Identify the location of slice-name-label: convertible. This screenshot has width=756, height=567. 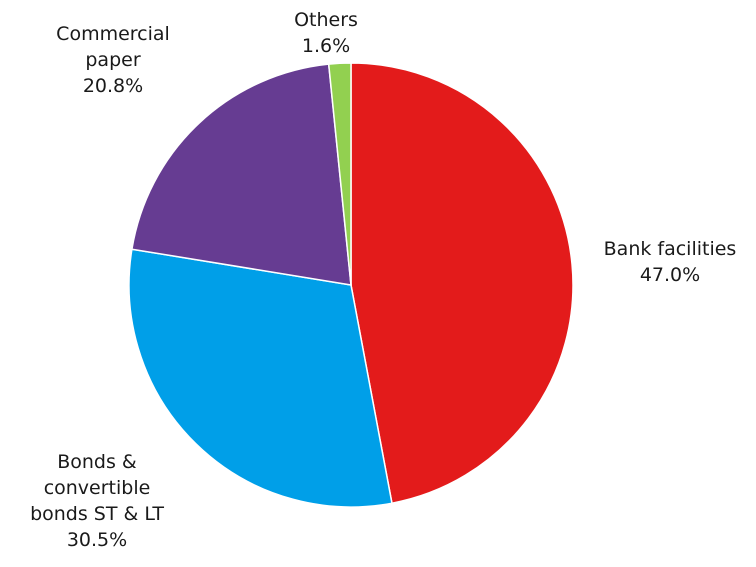
(97, 488).